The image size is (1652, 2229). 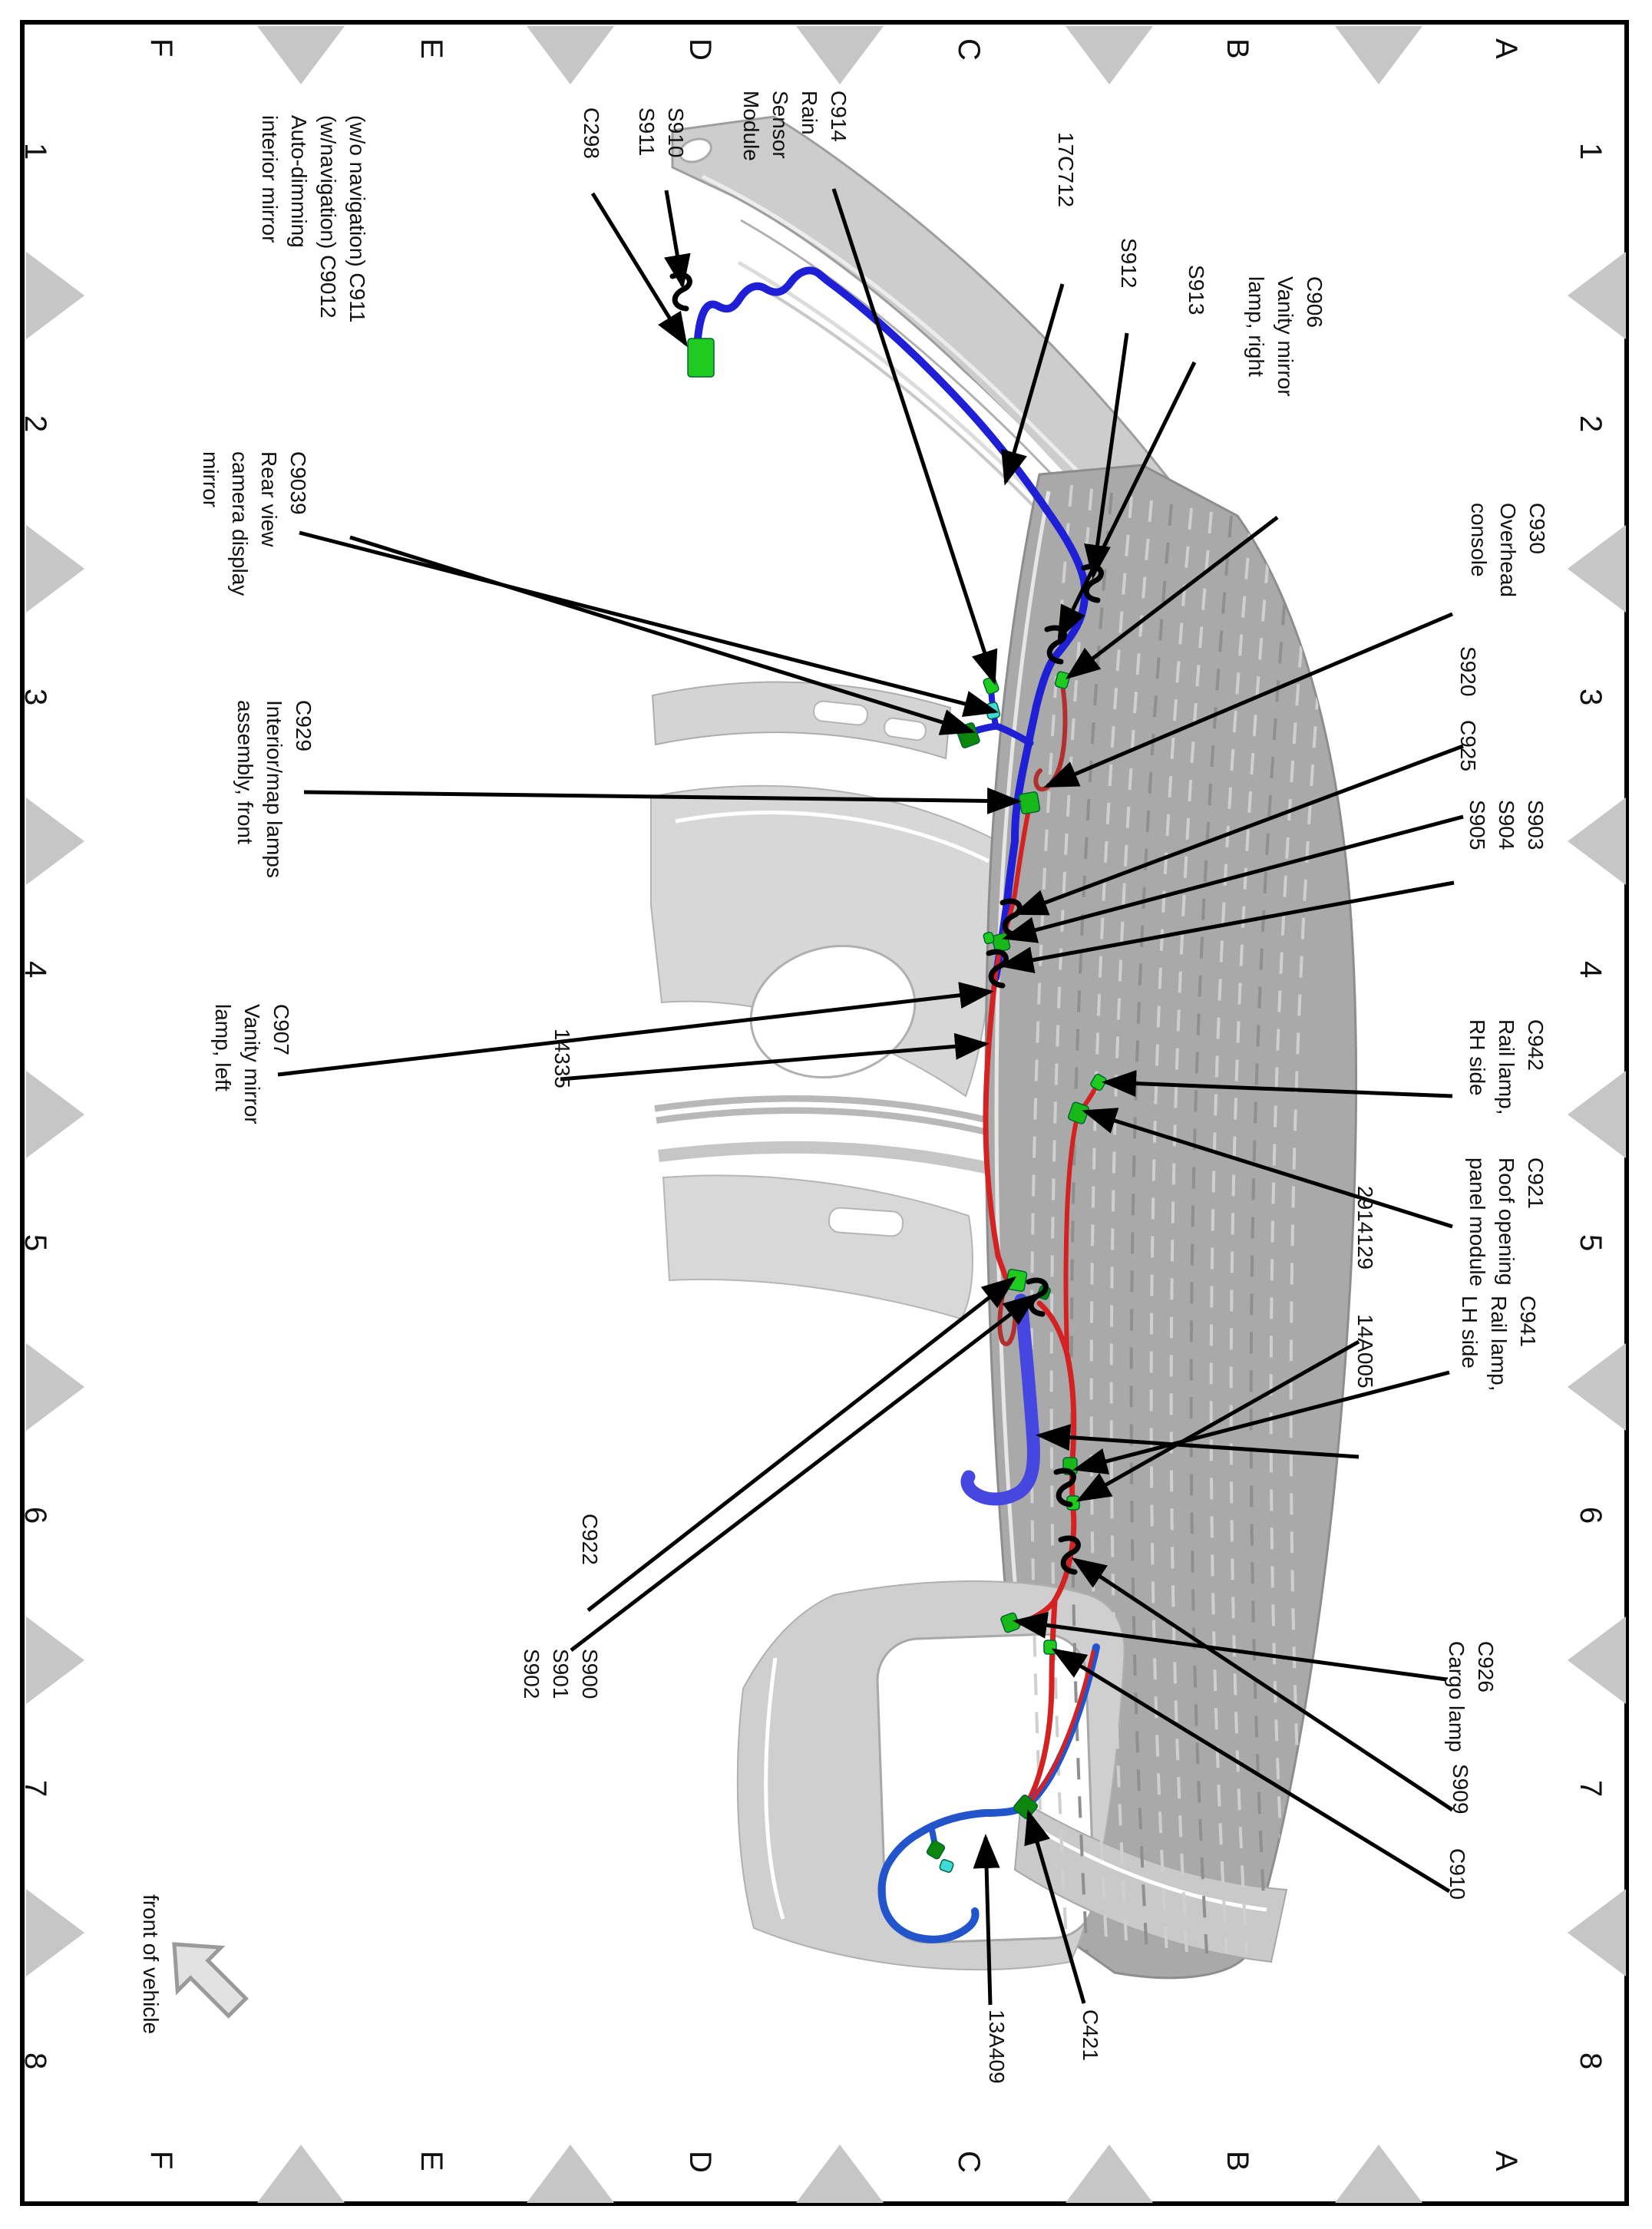 What do you see at coordinates (1248, 700) in the screenshot?
I see `leader-c930-overhead-console` at bounding box center [1248, 700].